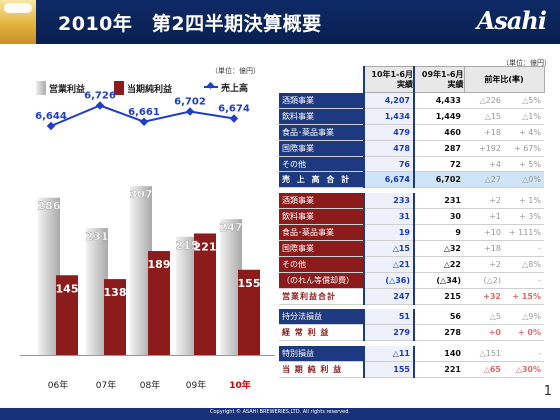 Image resolution: width=560 pixels, height=420 pixels. What do you see at coordinates (389, 217) in the screenshot?
I see `row-current: 31` at bounding box center [389, 217].